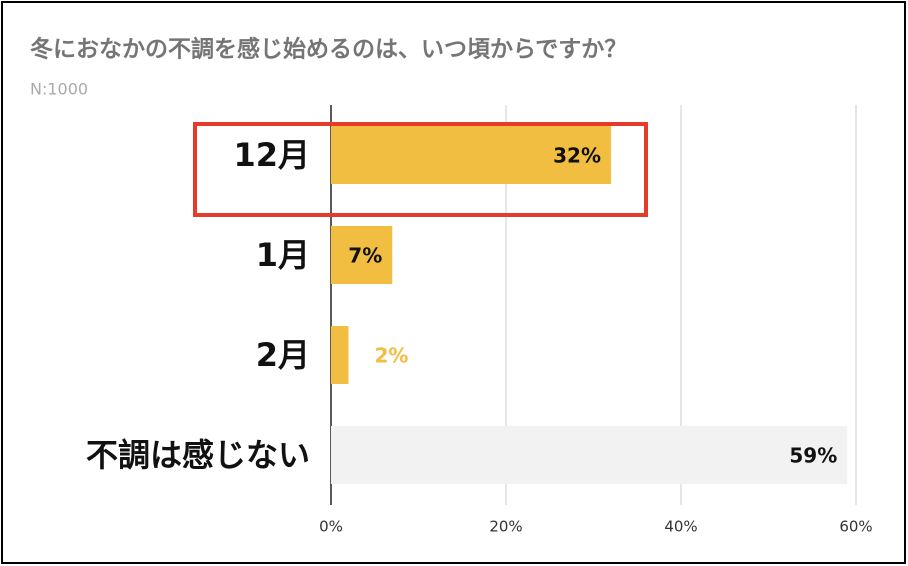  Describe the element at coordinates (331, 527) in the screenshot. I see `x-tick-label: 0%` at that location.